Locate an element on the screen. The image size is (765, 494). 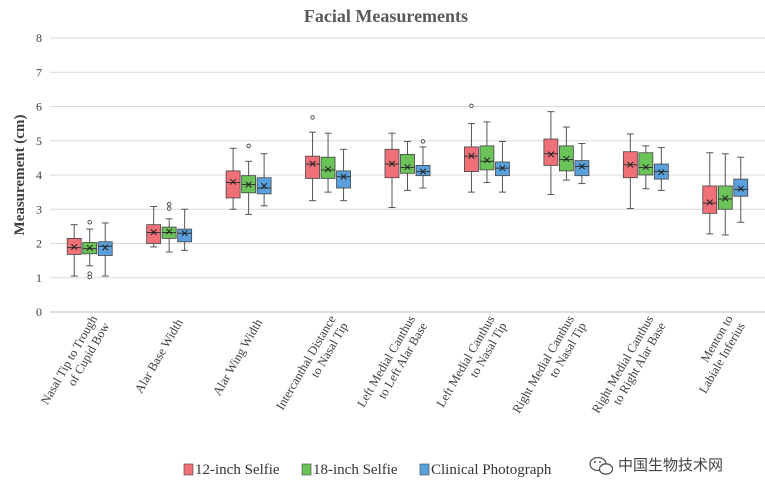
x-category-label: Alar Wing Width is located at coordinates (238, 357).